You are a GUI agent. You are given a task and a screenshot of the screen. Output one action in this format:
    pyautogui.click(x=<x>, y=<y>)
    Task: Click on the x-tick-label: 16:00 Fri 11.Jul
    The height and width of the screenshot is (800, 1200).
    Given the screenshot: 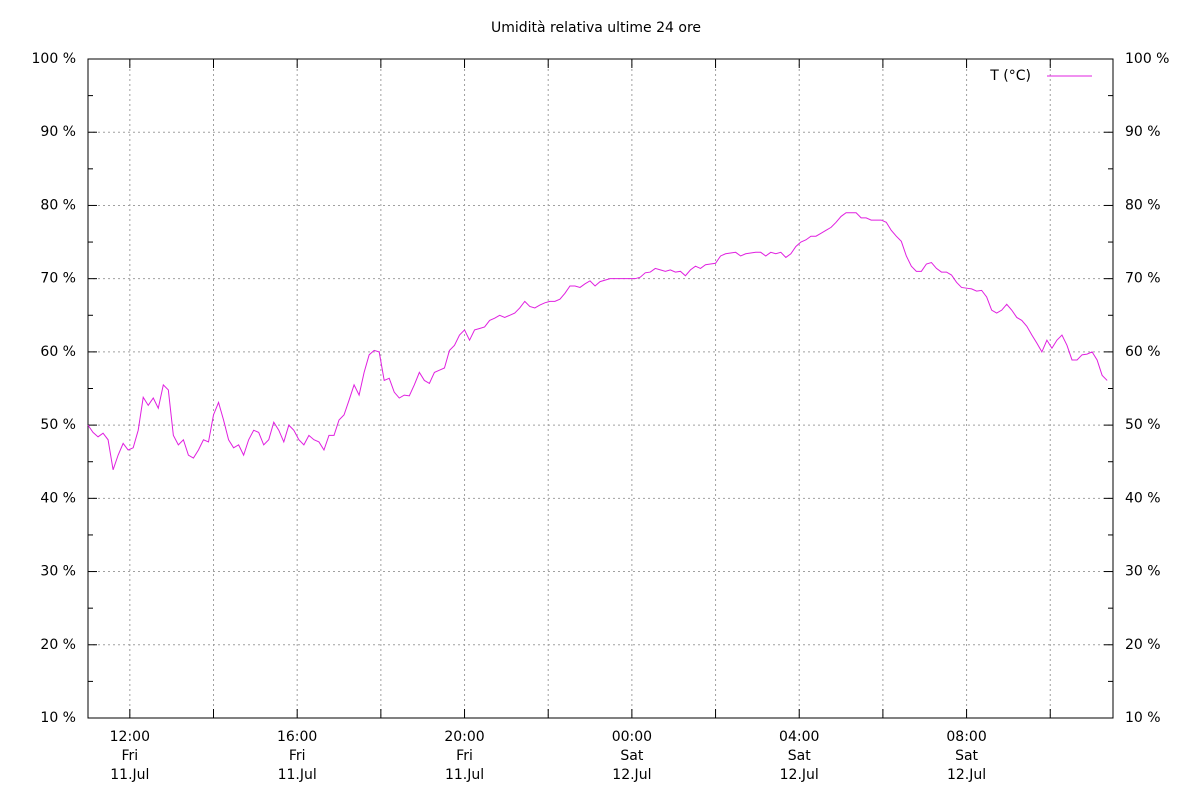 What is the action you would take?
    pyautogui.click(x=297, y=756)
    